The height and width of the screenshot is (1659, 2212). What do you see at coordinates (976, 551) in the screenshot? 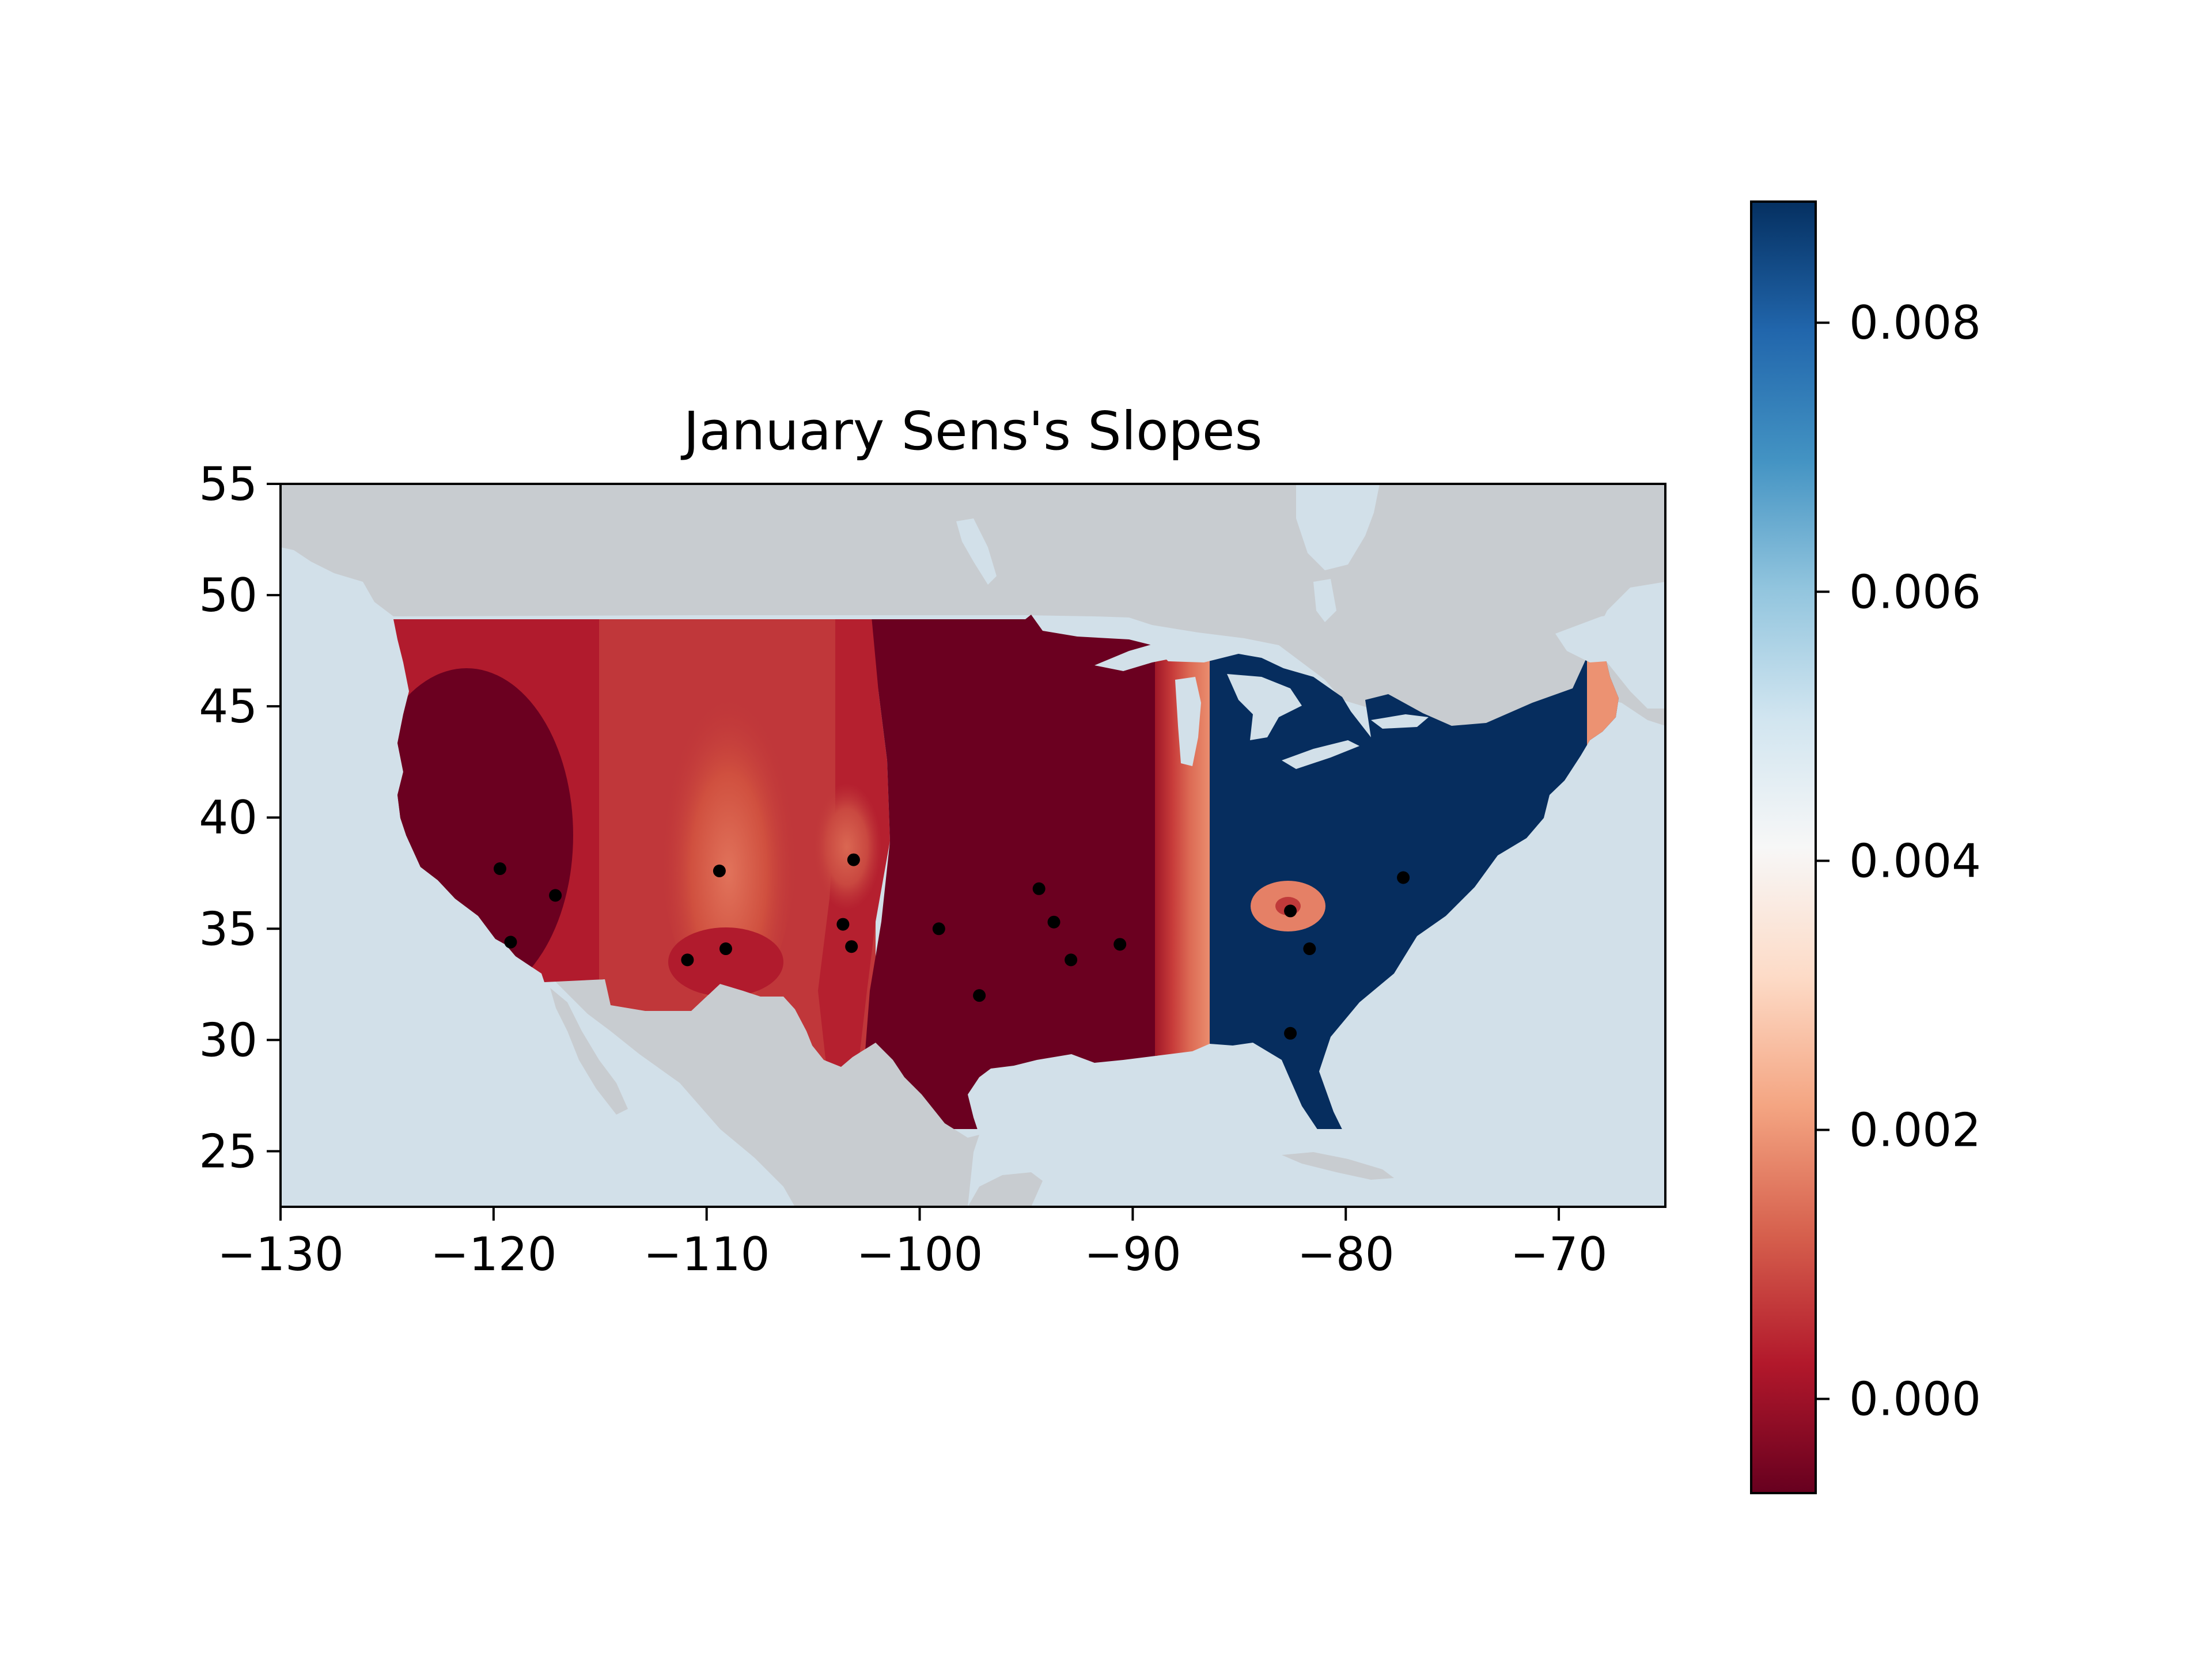
I see `lake-winnipeg` at bounding box center [976, 551].